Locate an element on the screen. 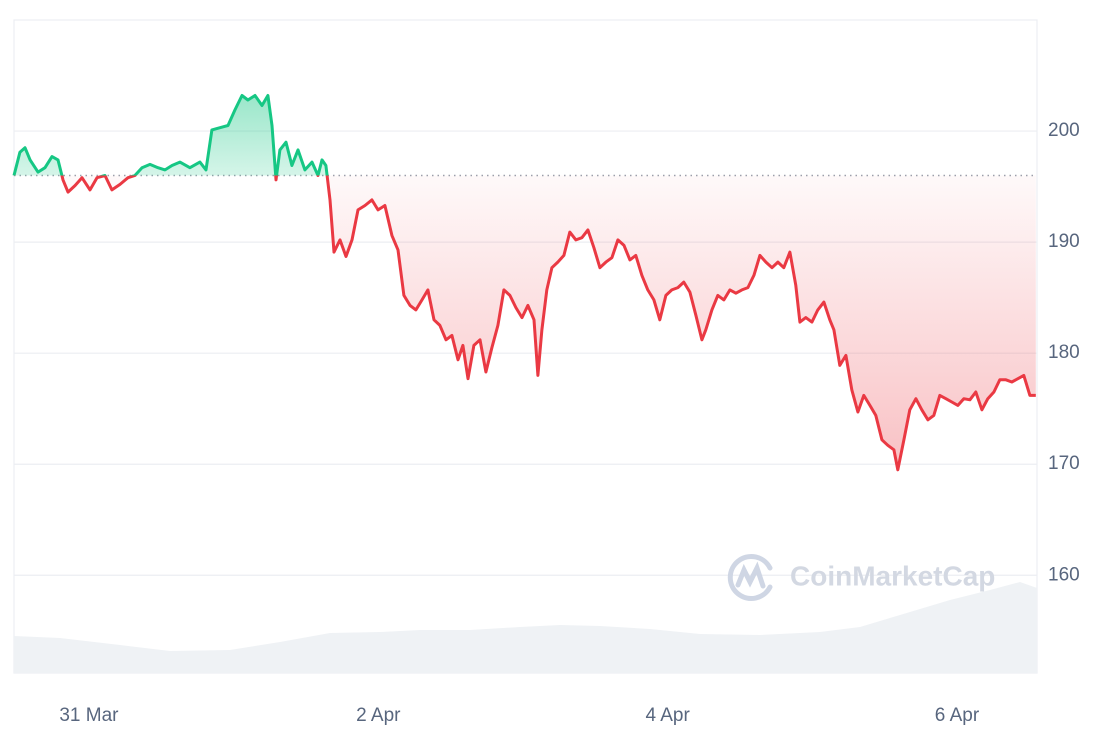 The width and height of the screenshot is (1111, 741). x-tick-label: 2 Apr is located at coordinates (378, 715).